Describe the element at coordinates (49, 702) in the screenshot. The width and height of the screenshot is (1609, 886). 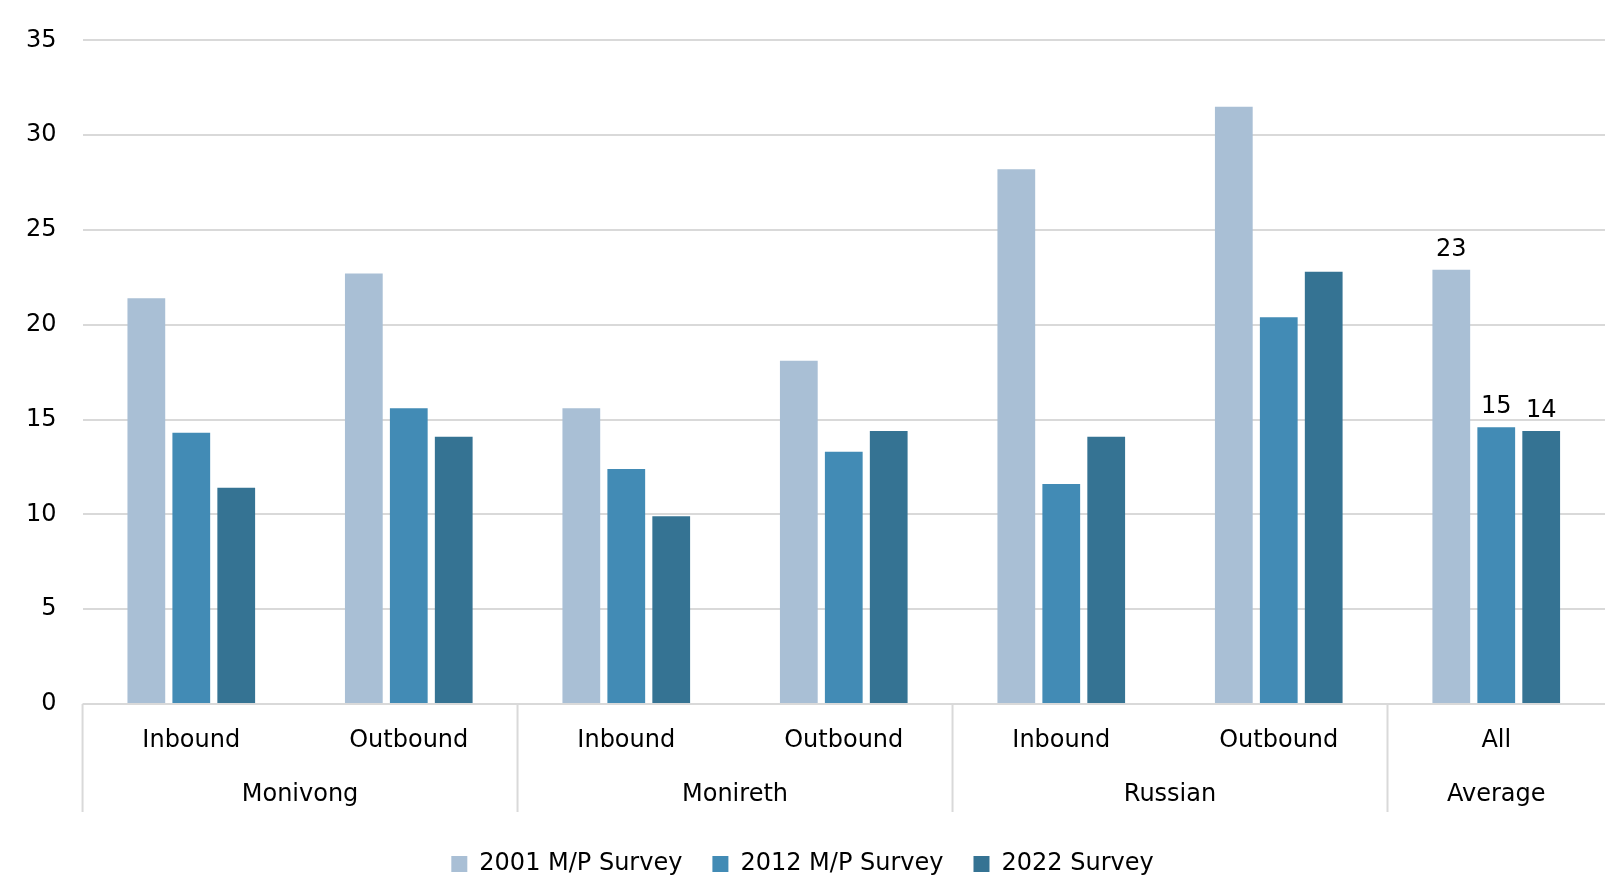
I see `y-tick-label: 0` at that location.